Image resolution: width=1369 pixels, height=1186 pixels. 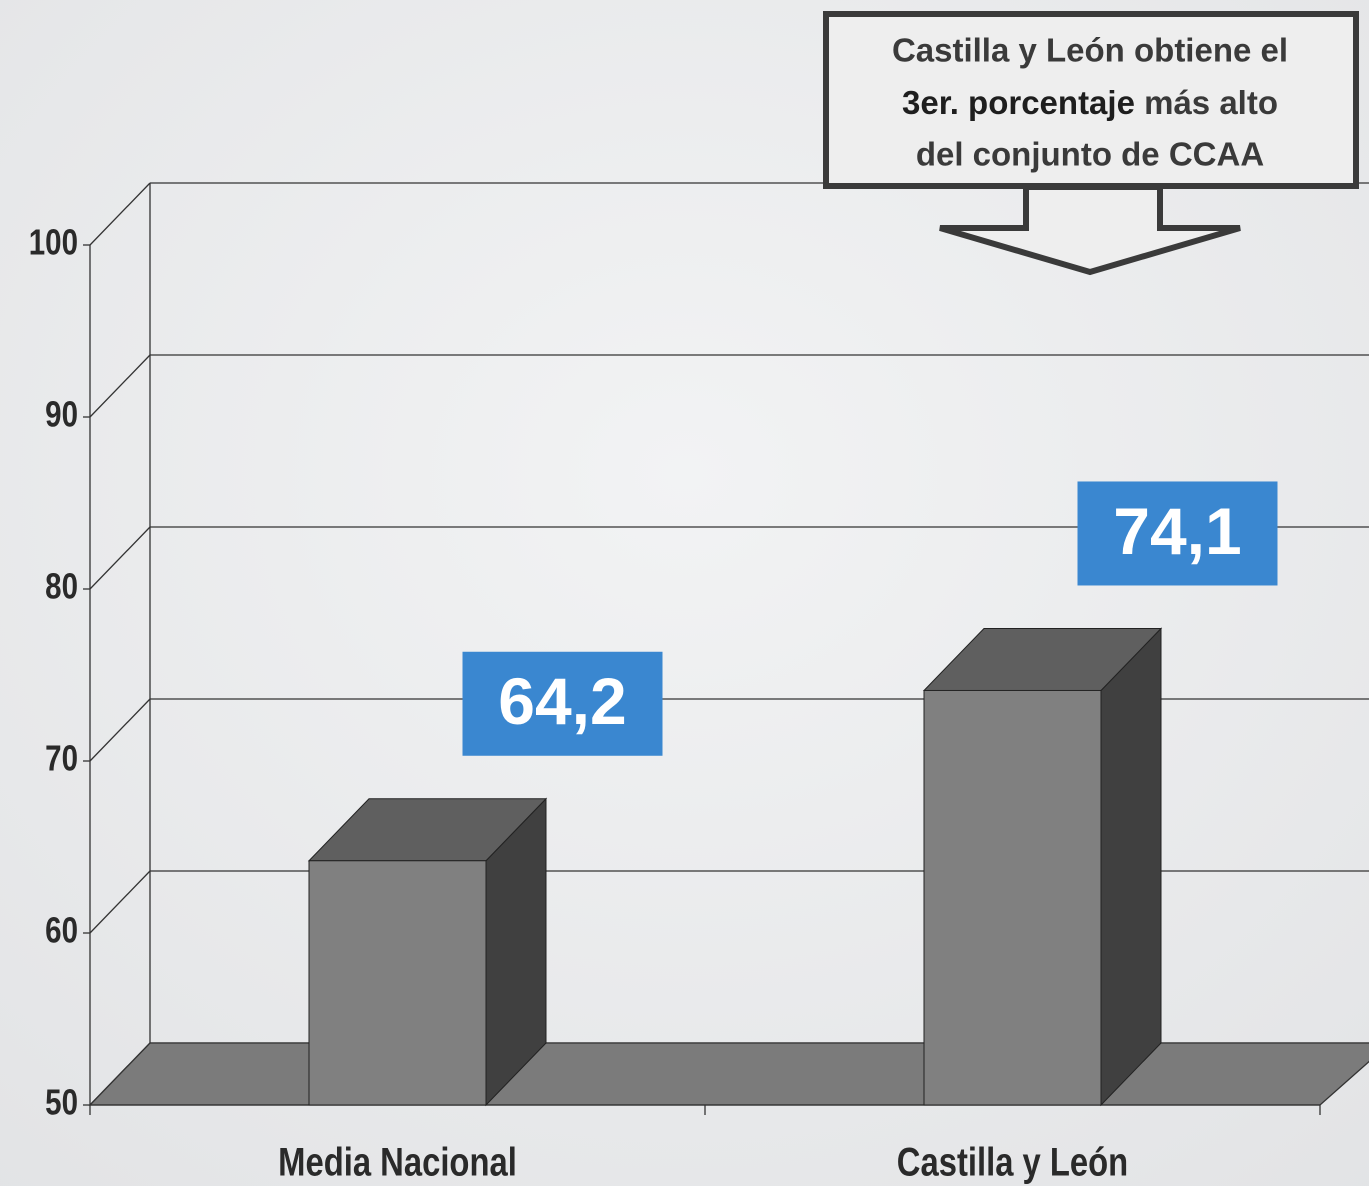 I want to click on x-tick-label: Media Nacional, so click(x=397, y=1161).